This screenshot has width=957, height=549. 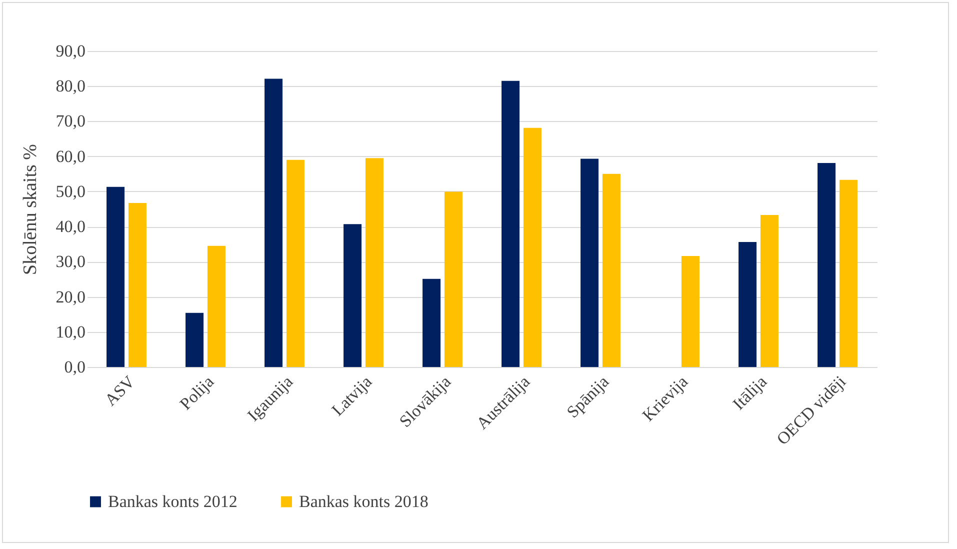 I want to click on legend-label: Bankas konts 2012, so click(x=173, y=501).